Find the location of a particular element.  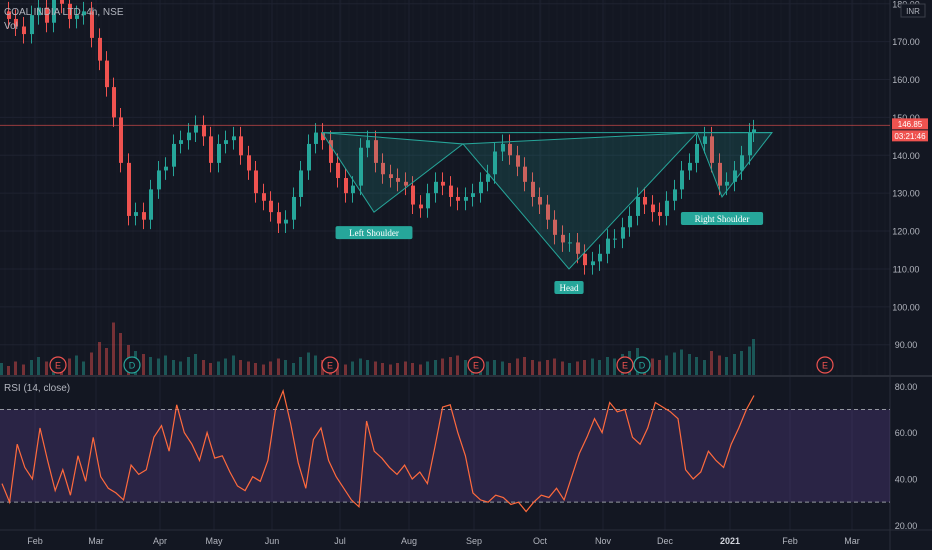

rsi-axis-label: 20.00 is located at coordinates (906, 526).